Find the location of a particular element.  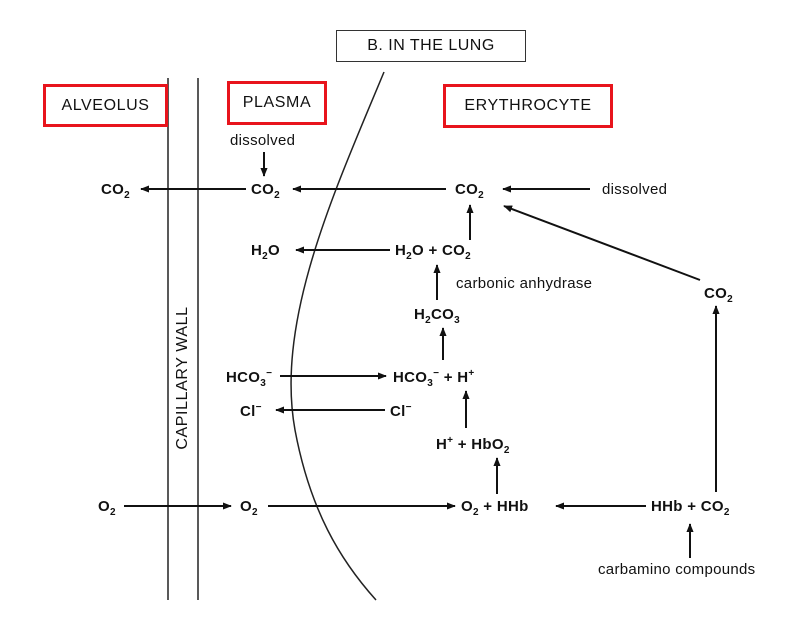

note-carbamino-compounds: carbamino compounds is located at coordinates (677, 569).